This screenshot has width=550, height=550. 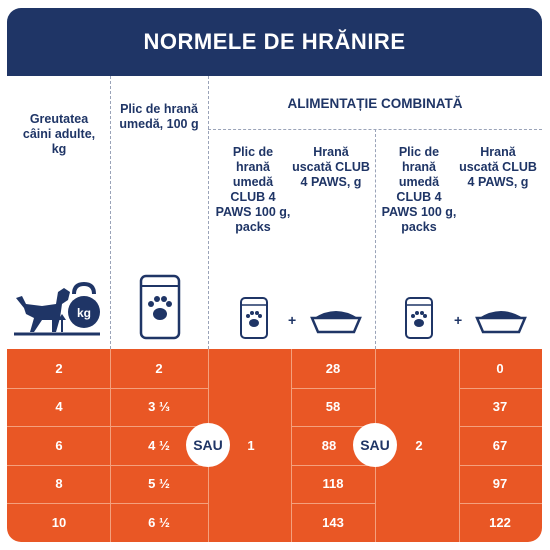 I want to click on weight-cell: 8, so click(x=59, y=483).